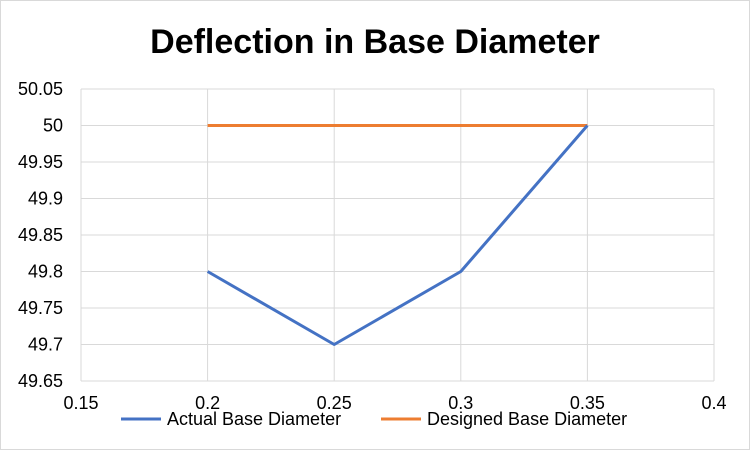 This screenshot has width=750, height=450. Describe the element at coordinates (45, 345) in the screenshot. I see `y-tick-label: 49.7` at that location.